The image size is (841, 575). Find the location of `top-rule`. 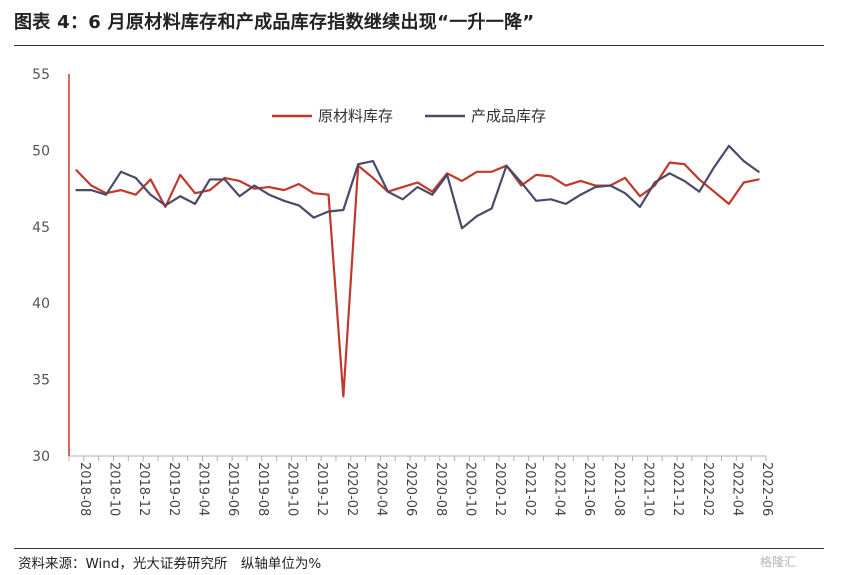

top-rule is located at coordinates (419, 45).